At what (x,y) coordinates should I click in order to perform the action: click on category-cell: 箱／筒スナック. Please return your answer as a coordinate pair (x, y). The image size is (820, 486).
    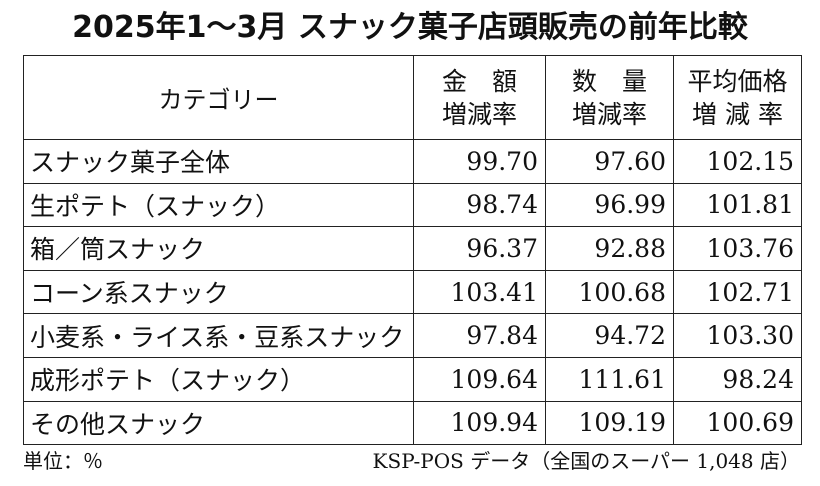
    Looking at the image, I should click on (218, 248).